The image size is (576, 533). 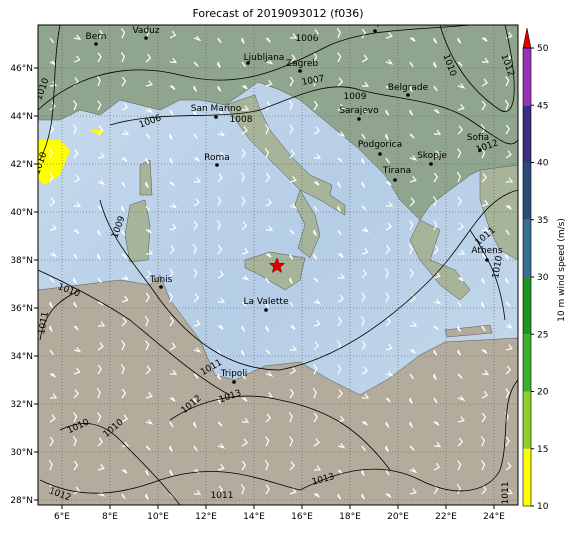 I want to click on y-tick-label: 42°N, so click(x=21, y=165).